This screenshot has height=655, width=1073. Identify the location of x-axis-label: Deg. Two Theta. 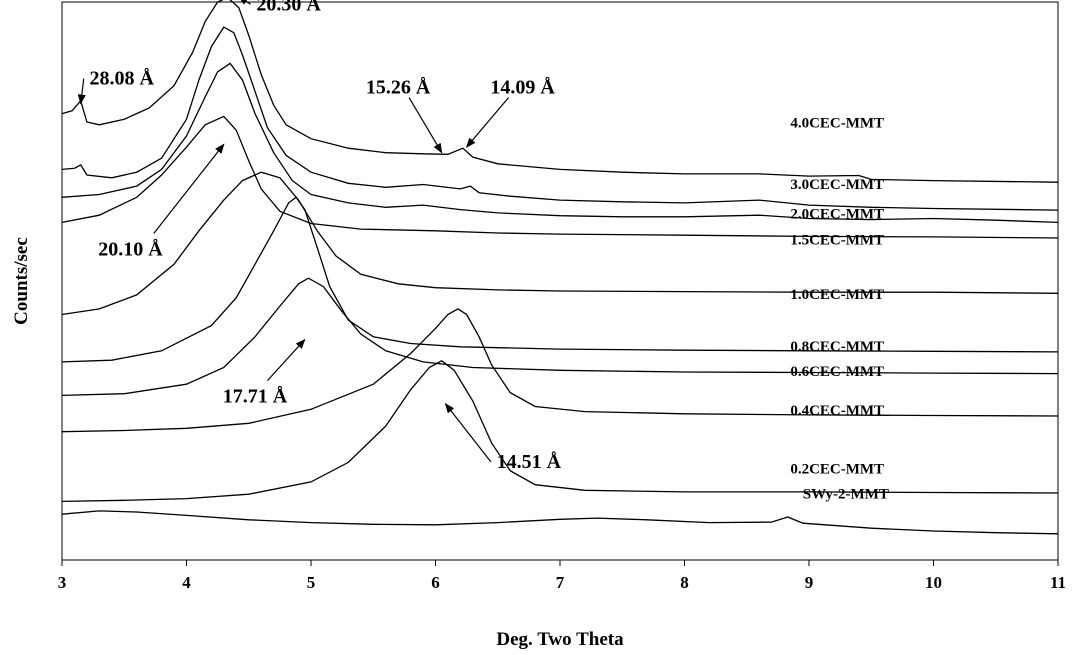
(560, 639).